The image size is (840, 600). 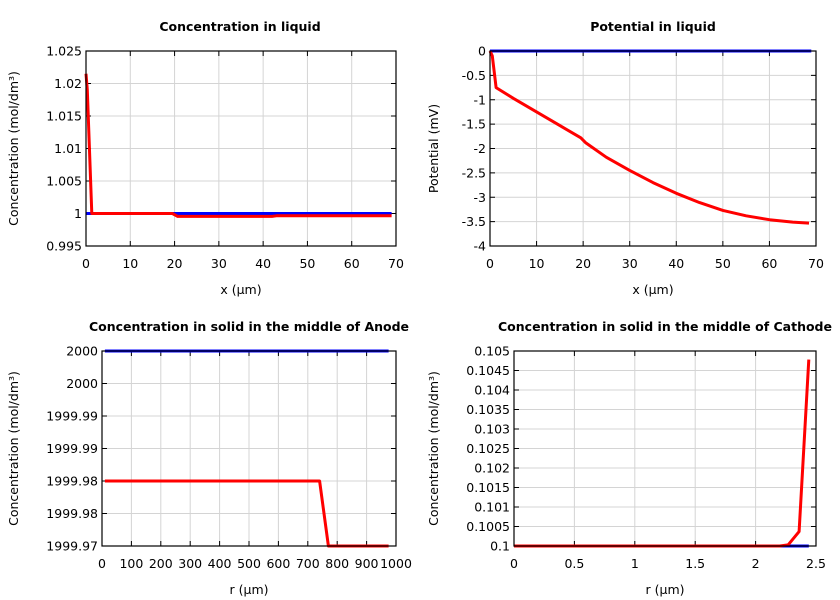 I want to click on y-tick-label: -4, so click(x=480, y=246).